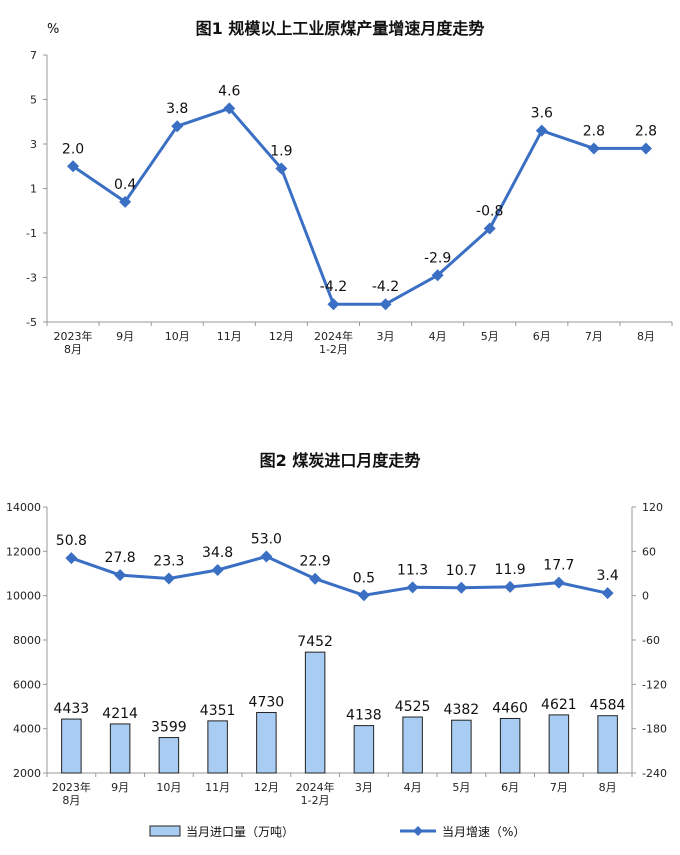 The width and height of the screenshot is (680, 855). Describe the element at coordinates (649, 551) in the screenshot. I see `right-tick-label: 60` at that location.